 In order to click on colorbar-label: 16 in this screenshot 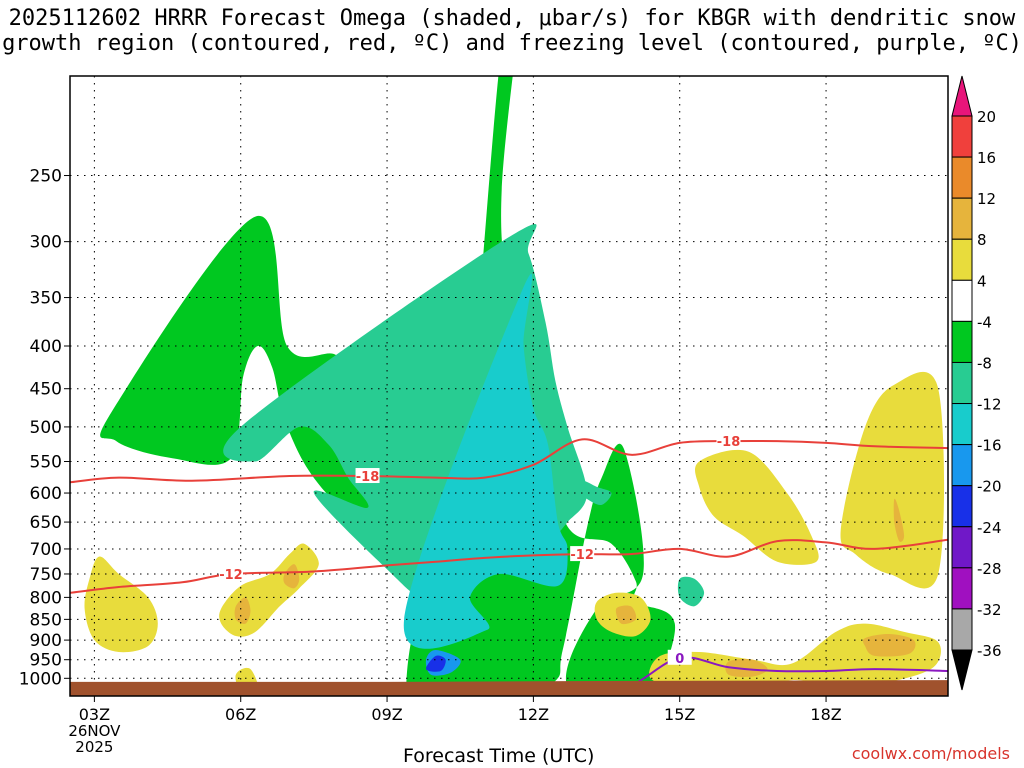, I will do `click(986, 158)`.